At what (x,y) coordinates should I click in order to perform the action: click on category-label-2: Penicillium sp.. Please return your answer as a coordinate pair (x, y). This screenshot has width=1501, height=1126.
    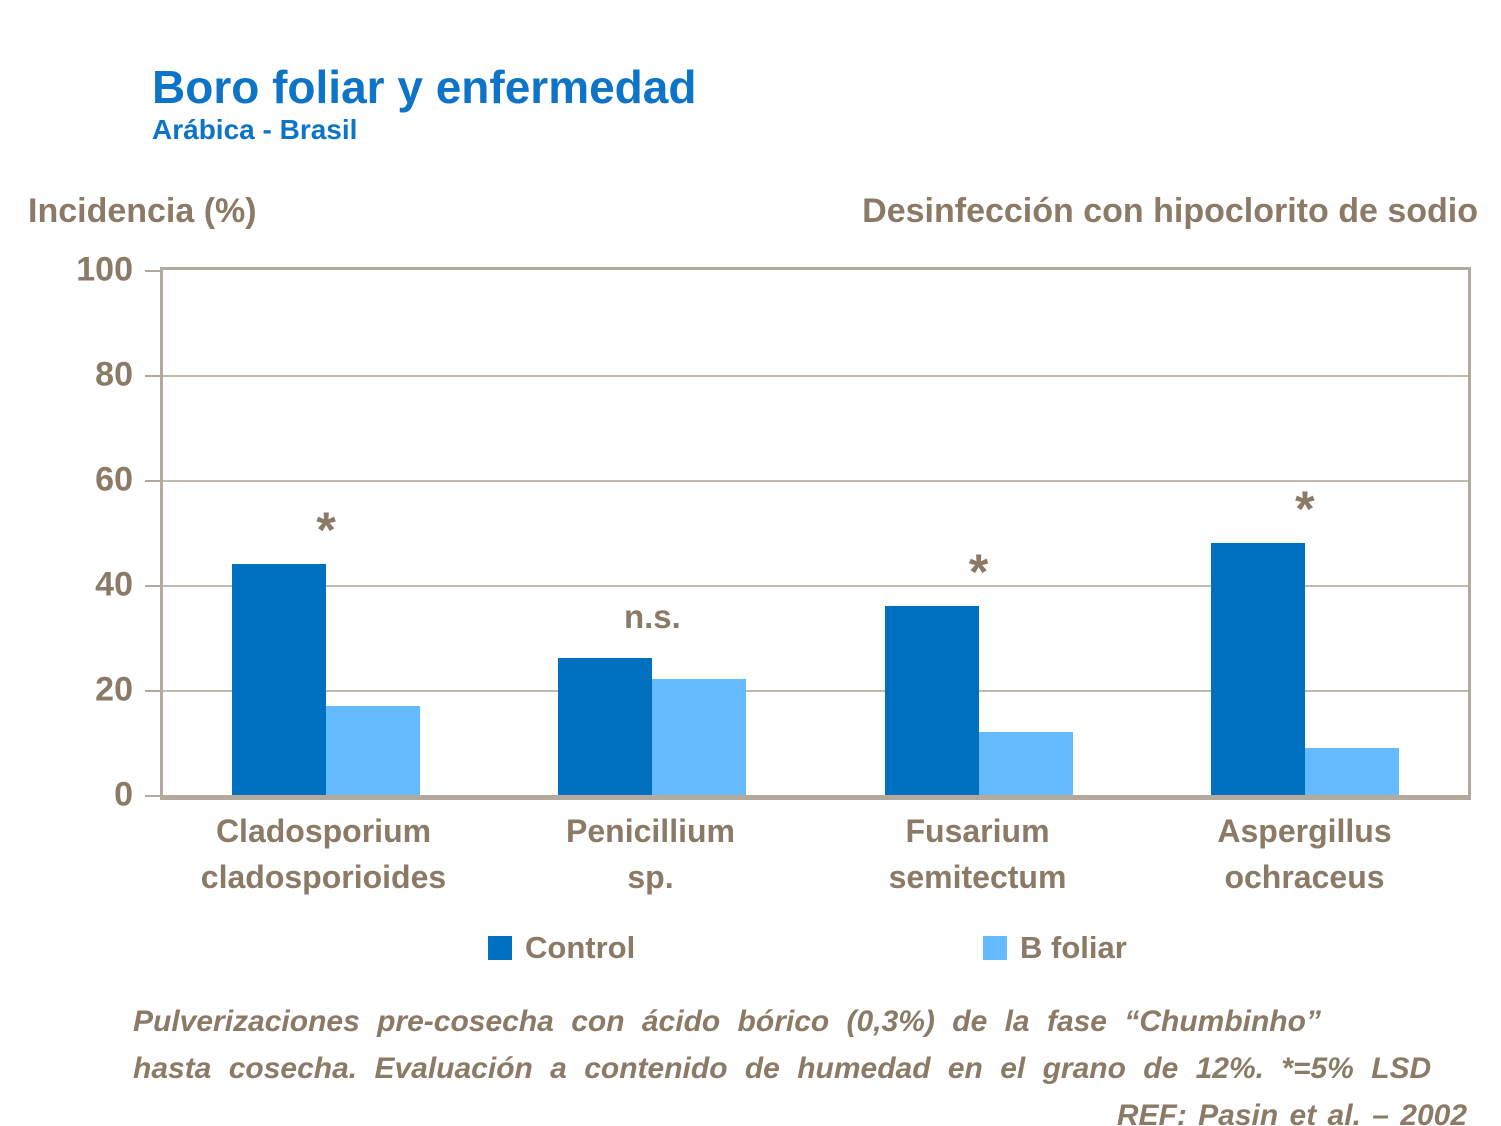
    Looking at the image, I should click on (650, 854).